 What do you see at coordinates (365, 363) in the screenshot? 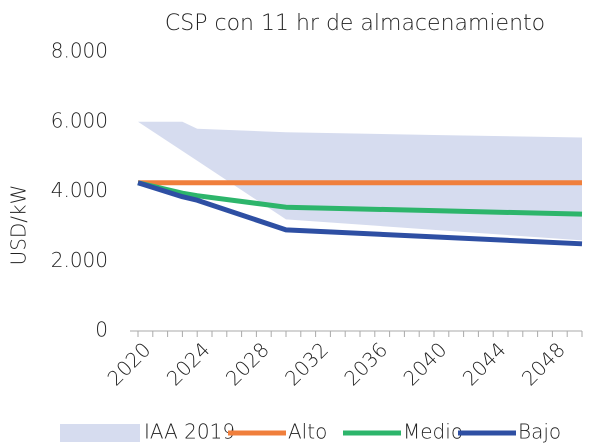
I see `x-tick-label: 2036` at bounding box center [365, 363].